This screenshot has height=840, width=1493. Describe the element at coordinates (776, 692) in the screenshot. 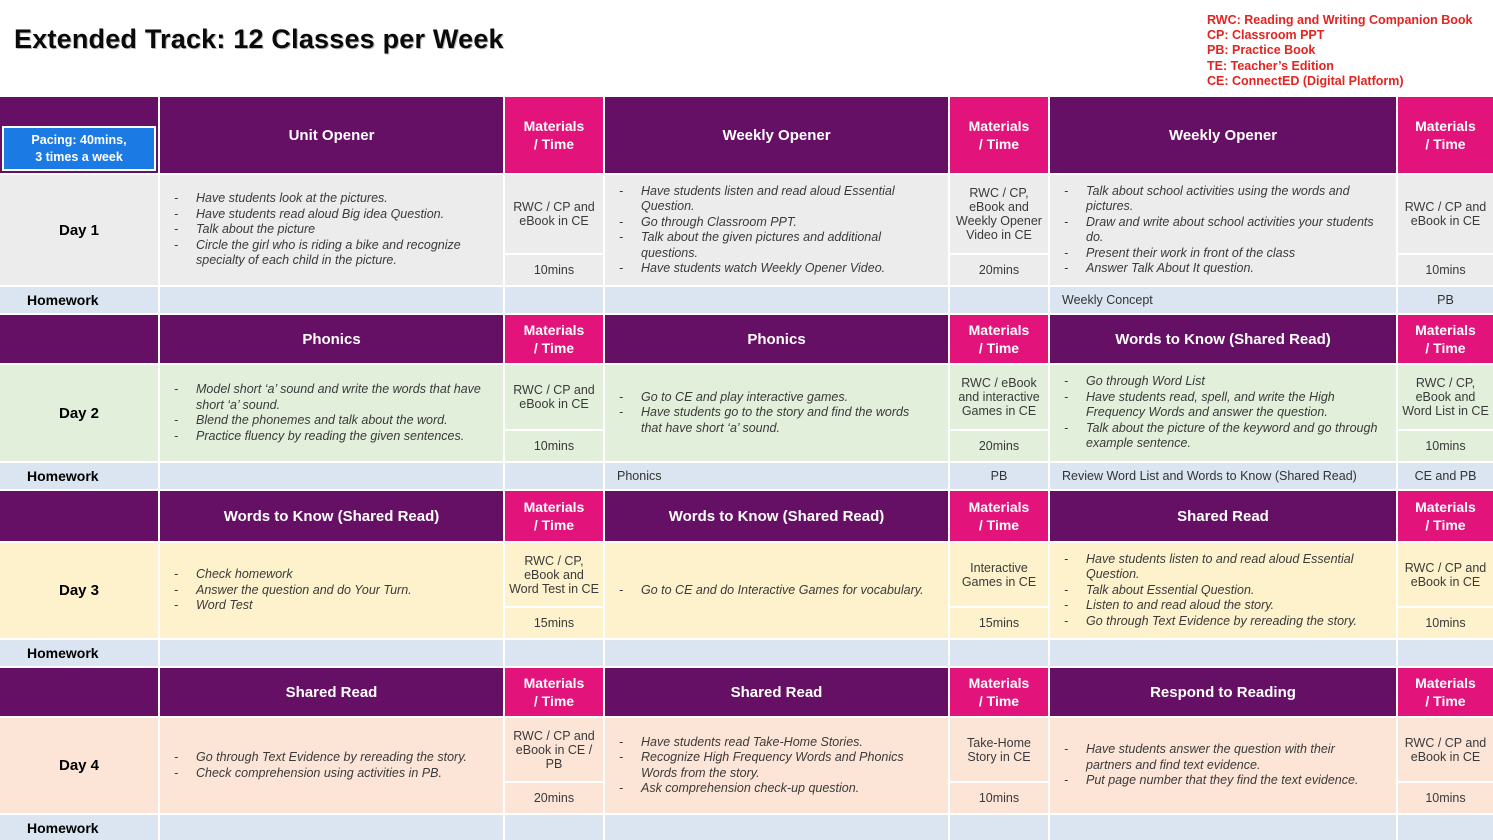

I see `section-header-label: Shared Read` at that location.